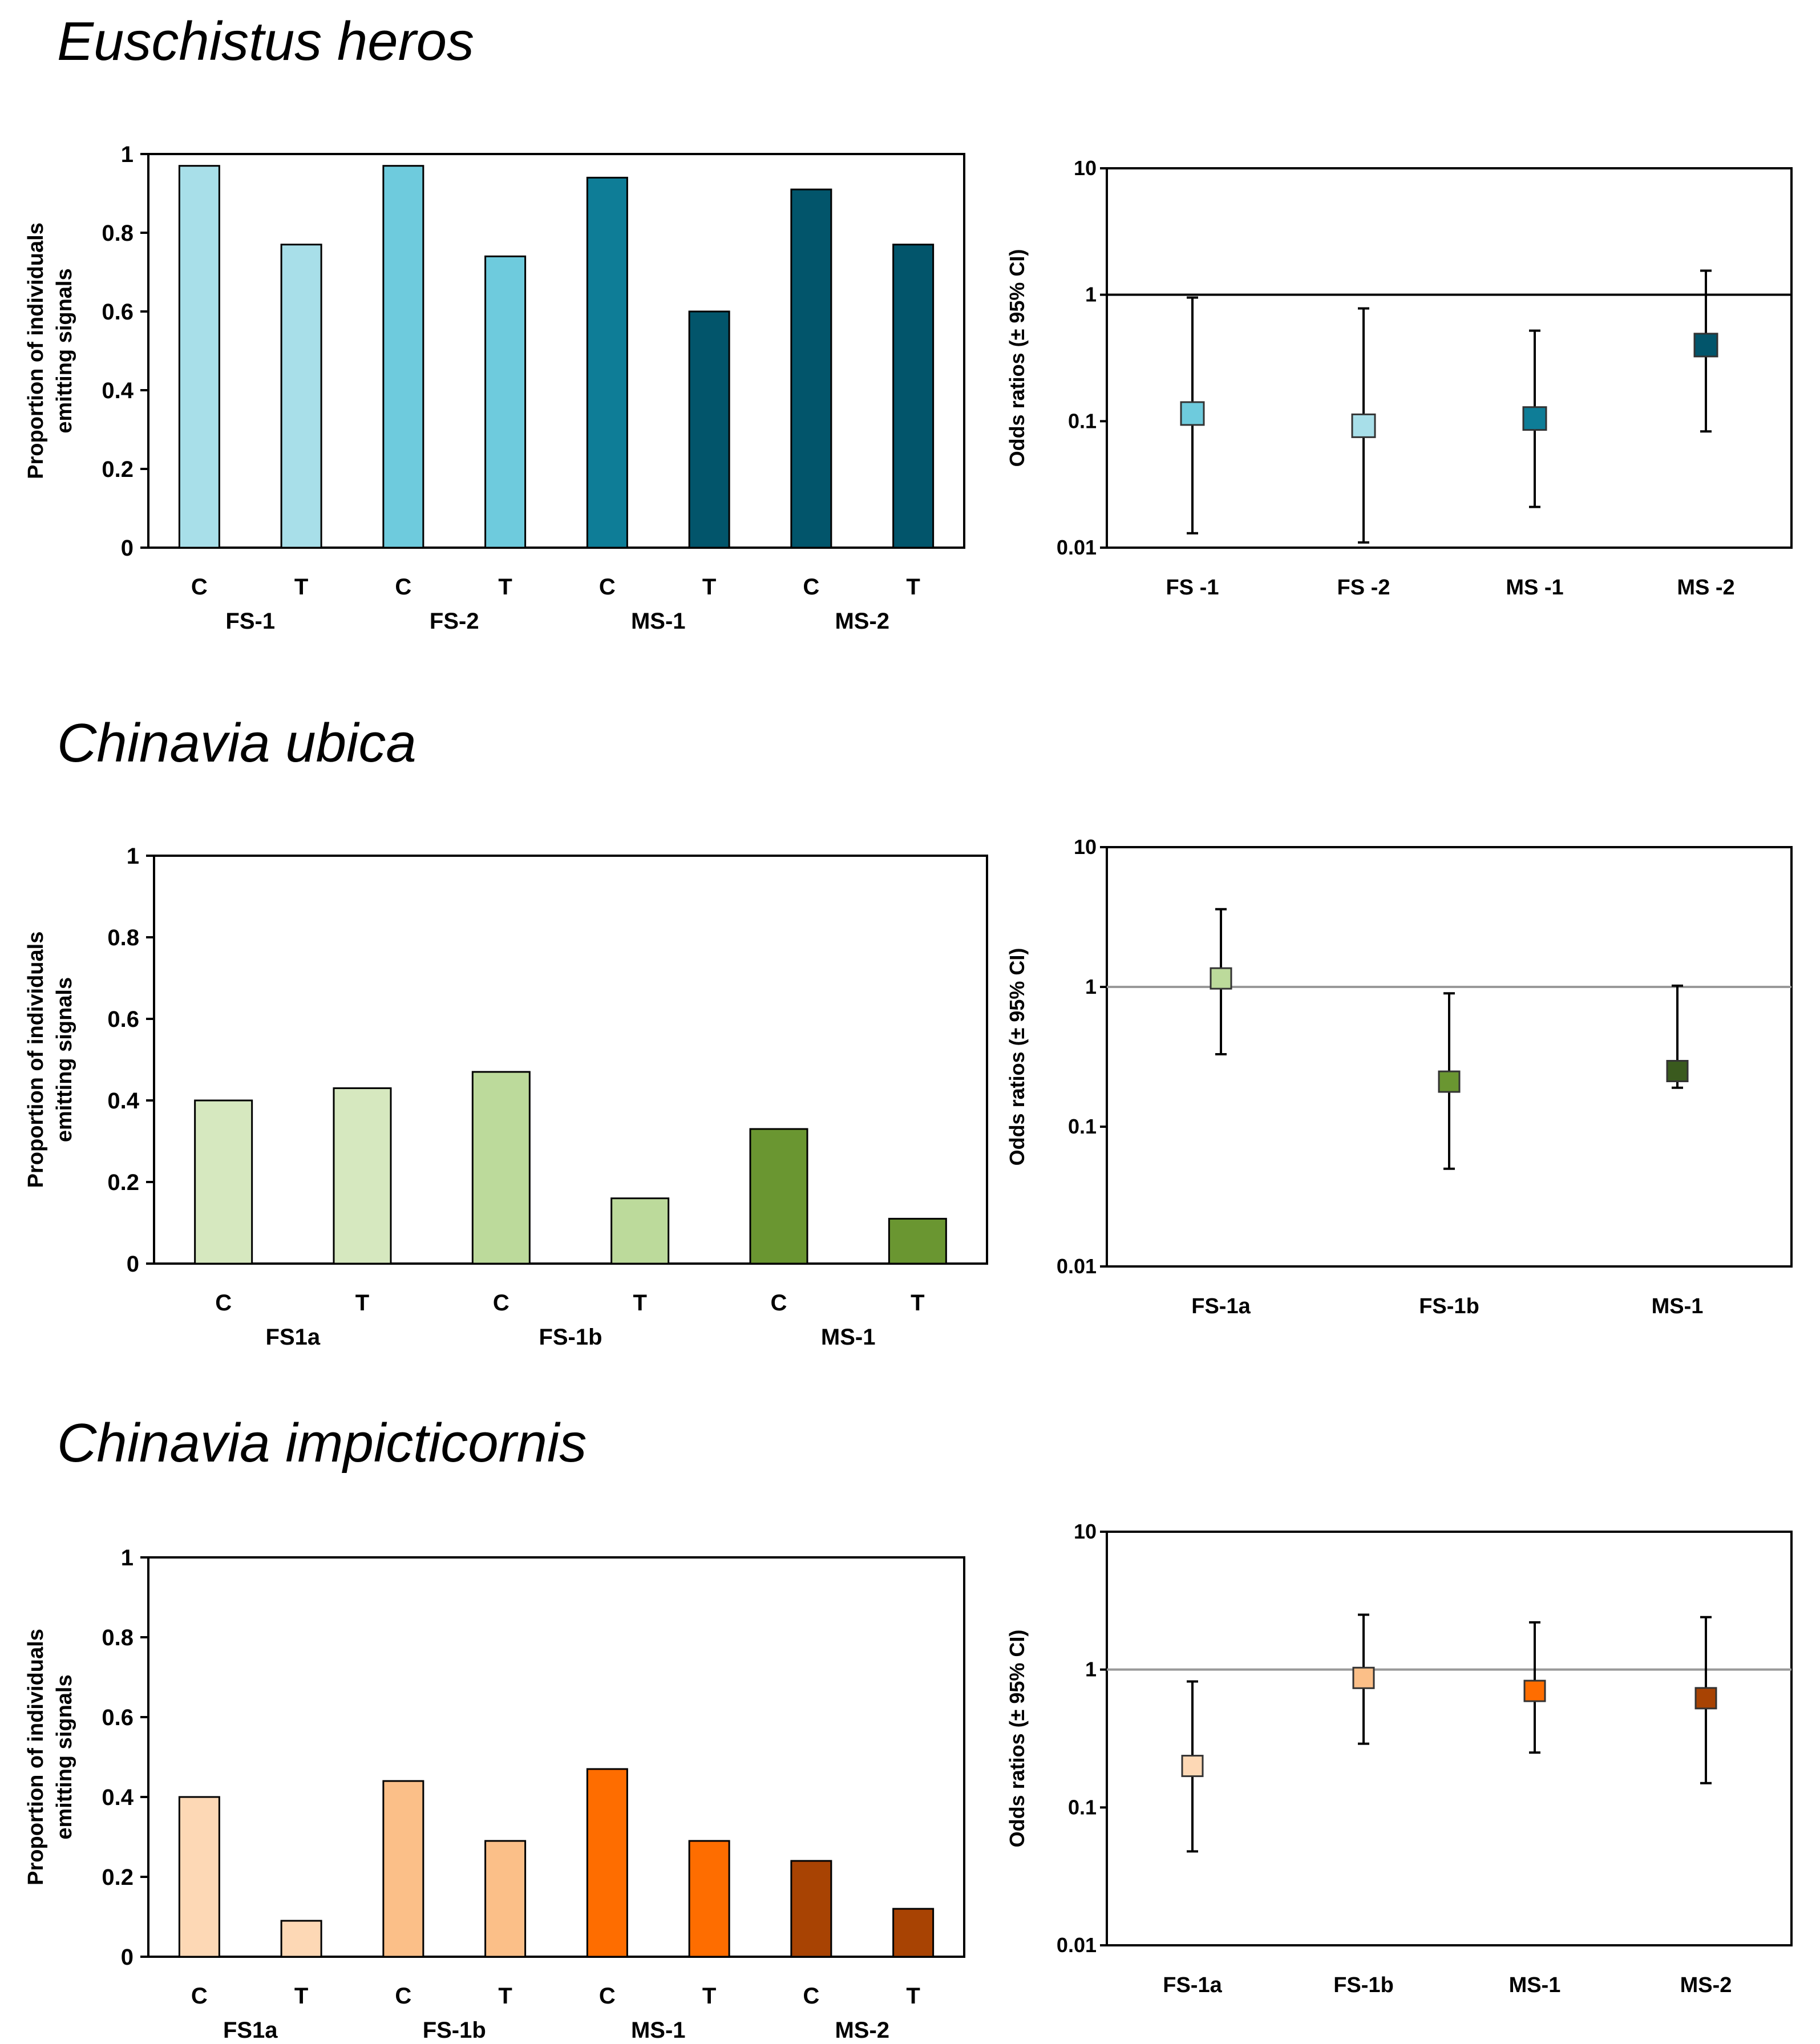 Image resolution: width=1820 pixels, height=2044 pixels. Describe the element at coordinates (322, 1443) in the screenshot. I see `species-title-chinavia-impicticornis: Chinavia impicticornis` at that location.